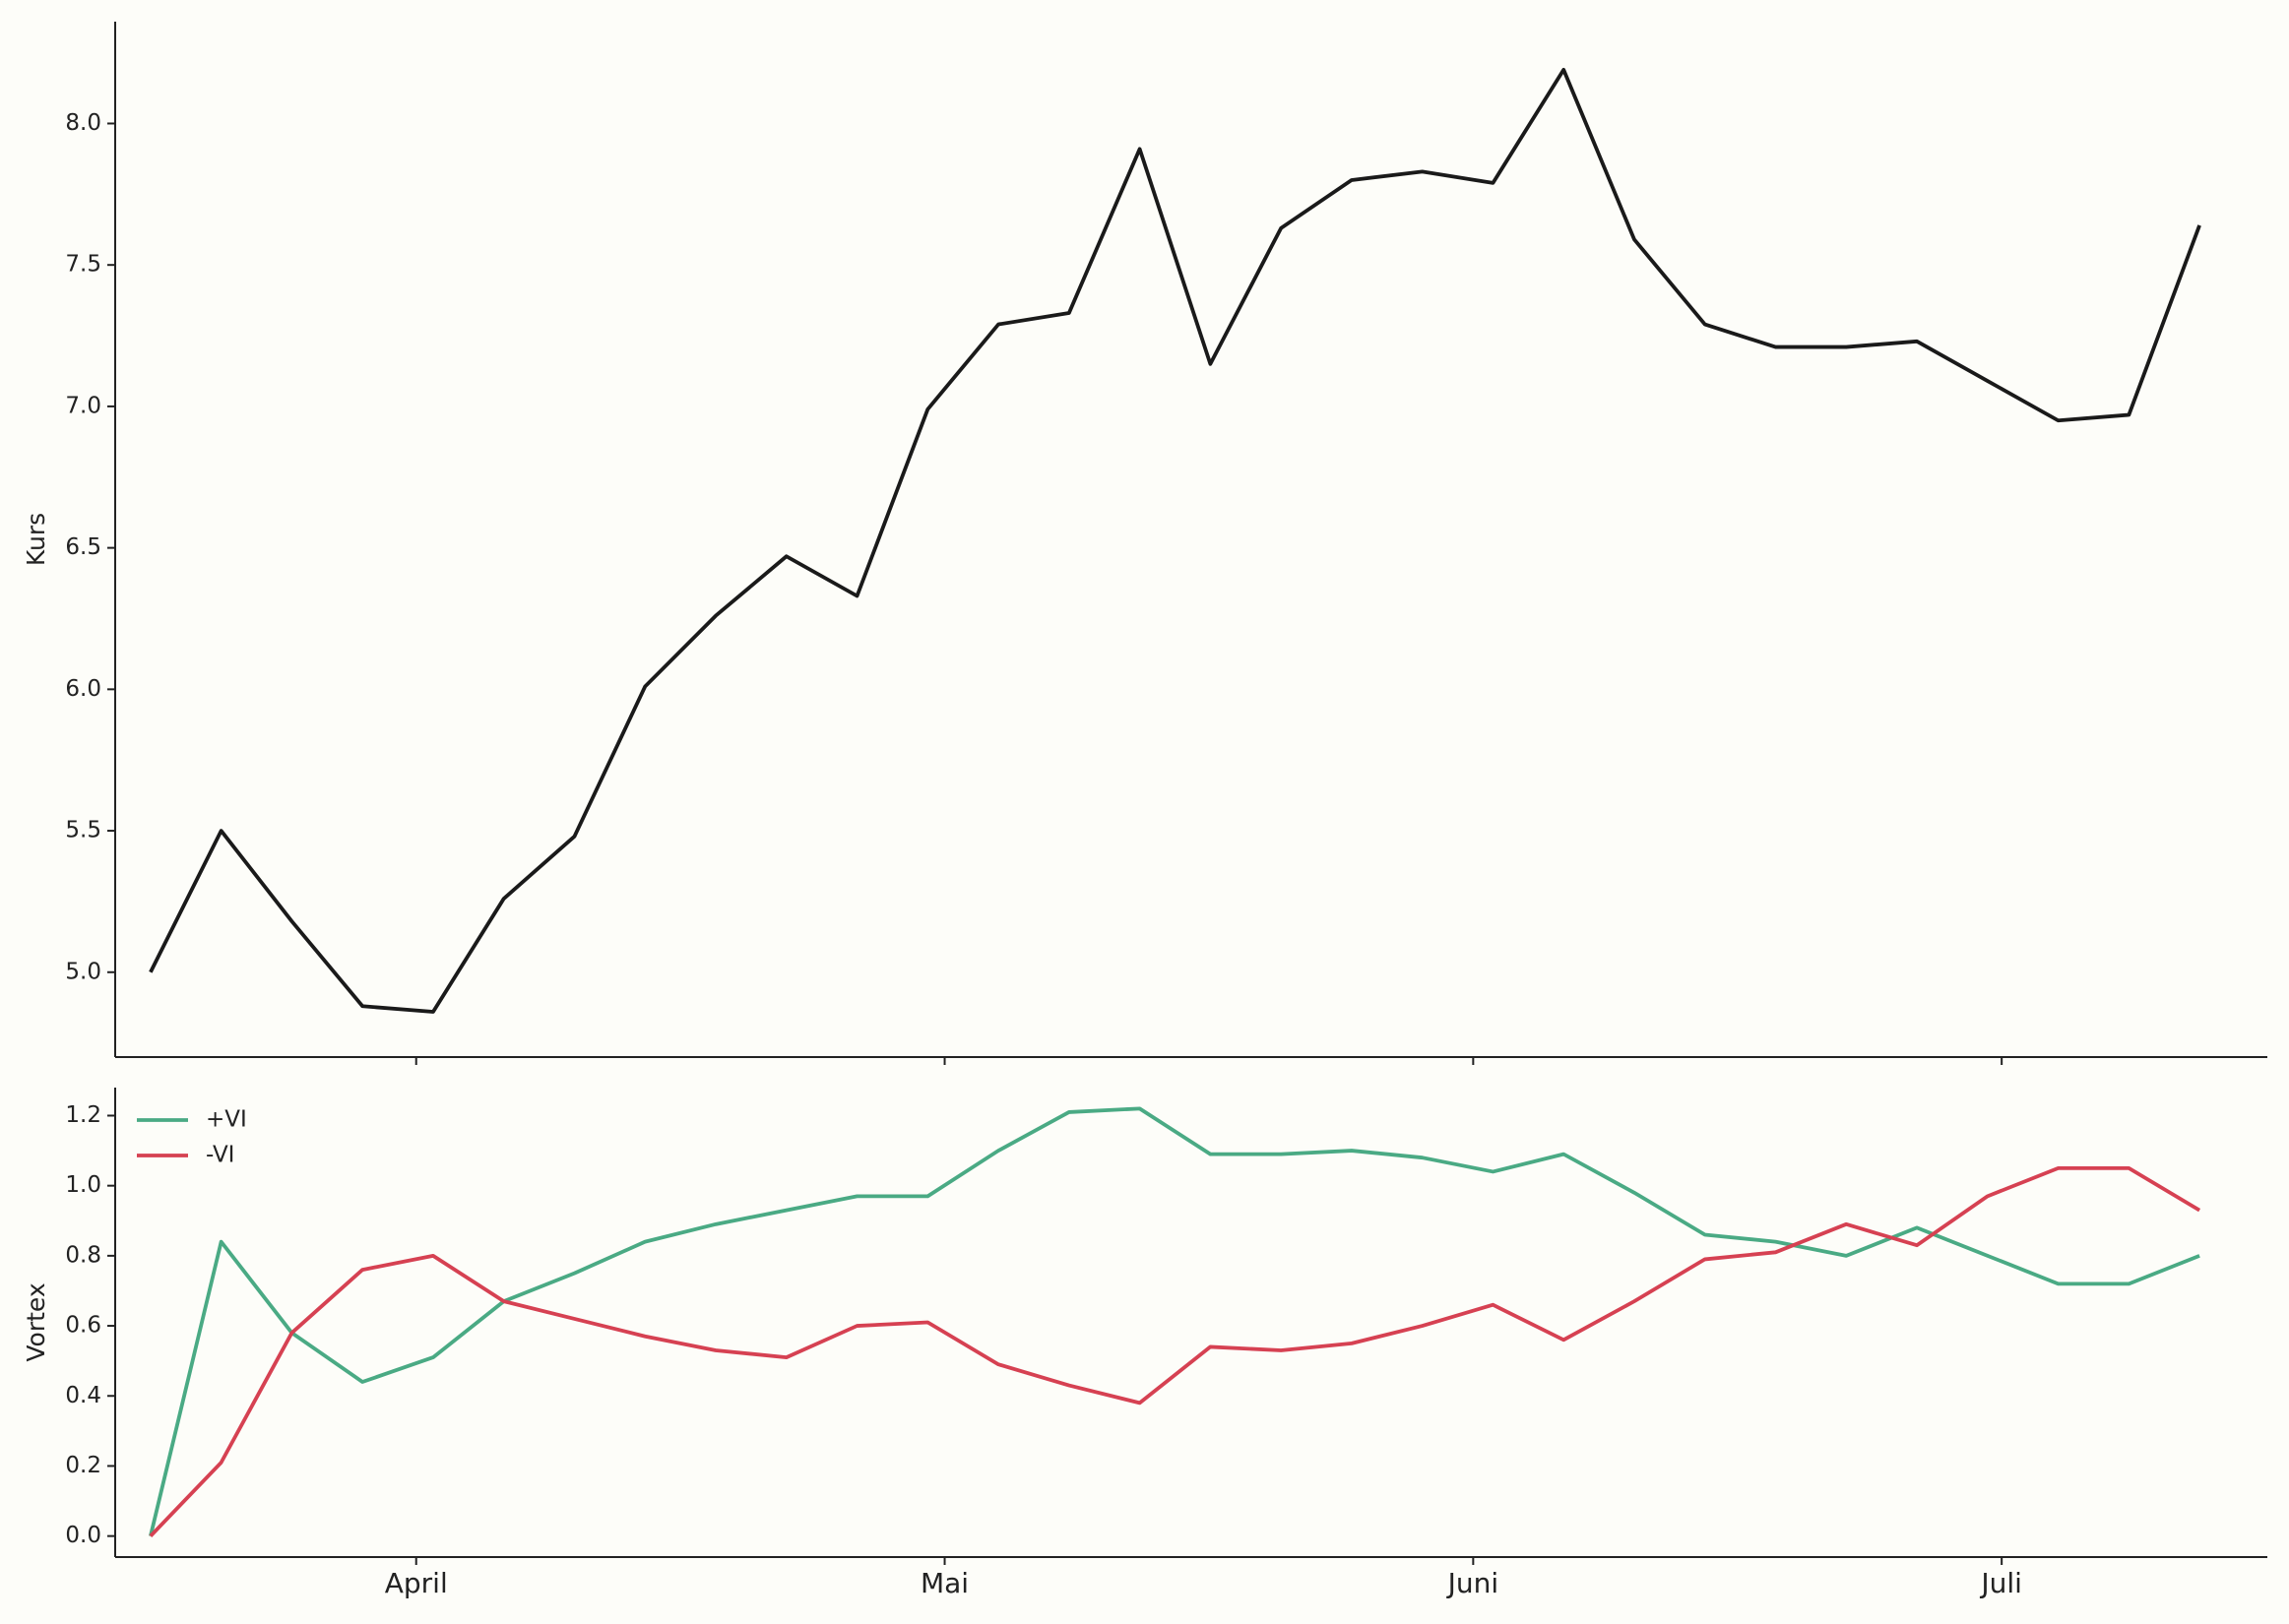 This screenshot has height=1624, width=2289. I want to click on y-tick-label: 0.6, so click(83, 1326).